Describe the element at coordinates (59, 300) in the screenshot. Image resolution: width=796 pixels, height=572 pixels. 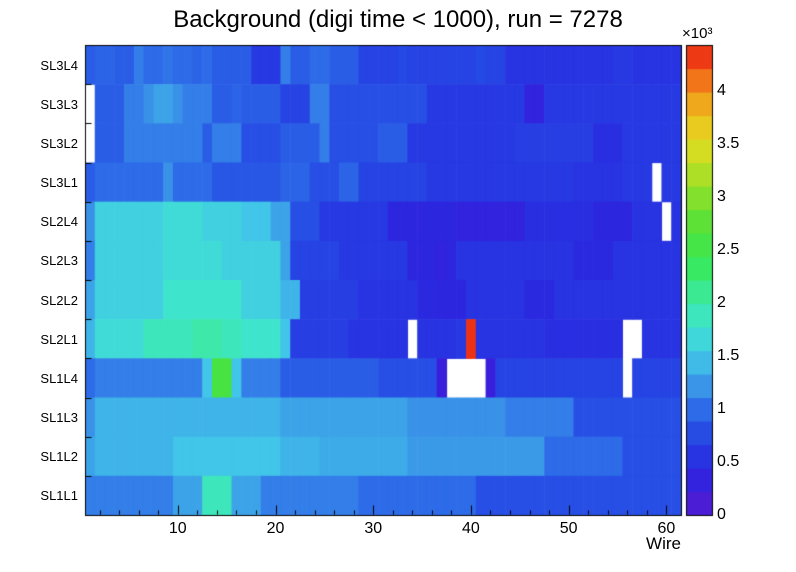
I see `y-axis-label-sl2l2: SL2L2` at that location.